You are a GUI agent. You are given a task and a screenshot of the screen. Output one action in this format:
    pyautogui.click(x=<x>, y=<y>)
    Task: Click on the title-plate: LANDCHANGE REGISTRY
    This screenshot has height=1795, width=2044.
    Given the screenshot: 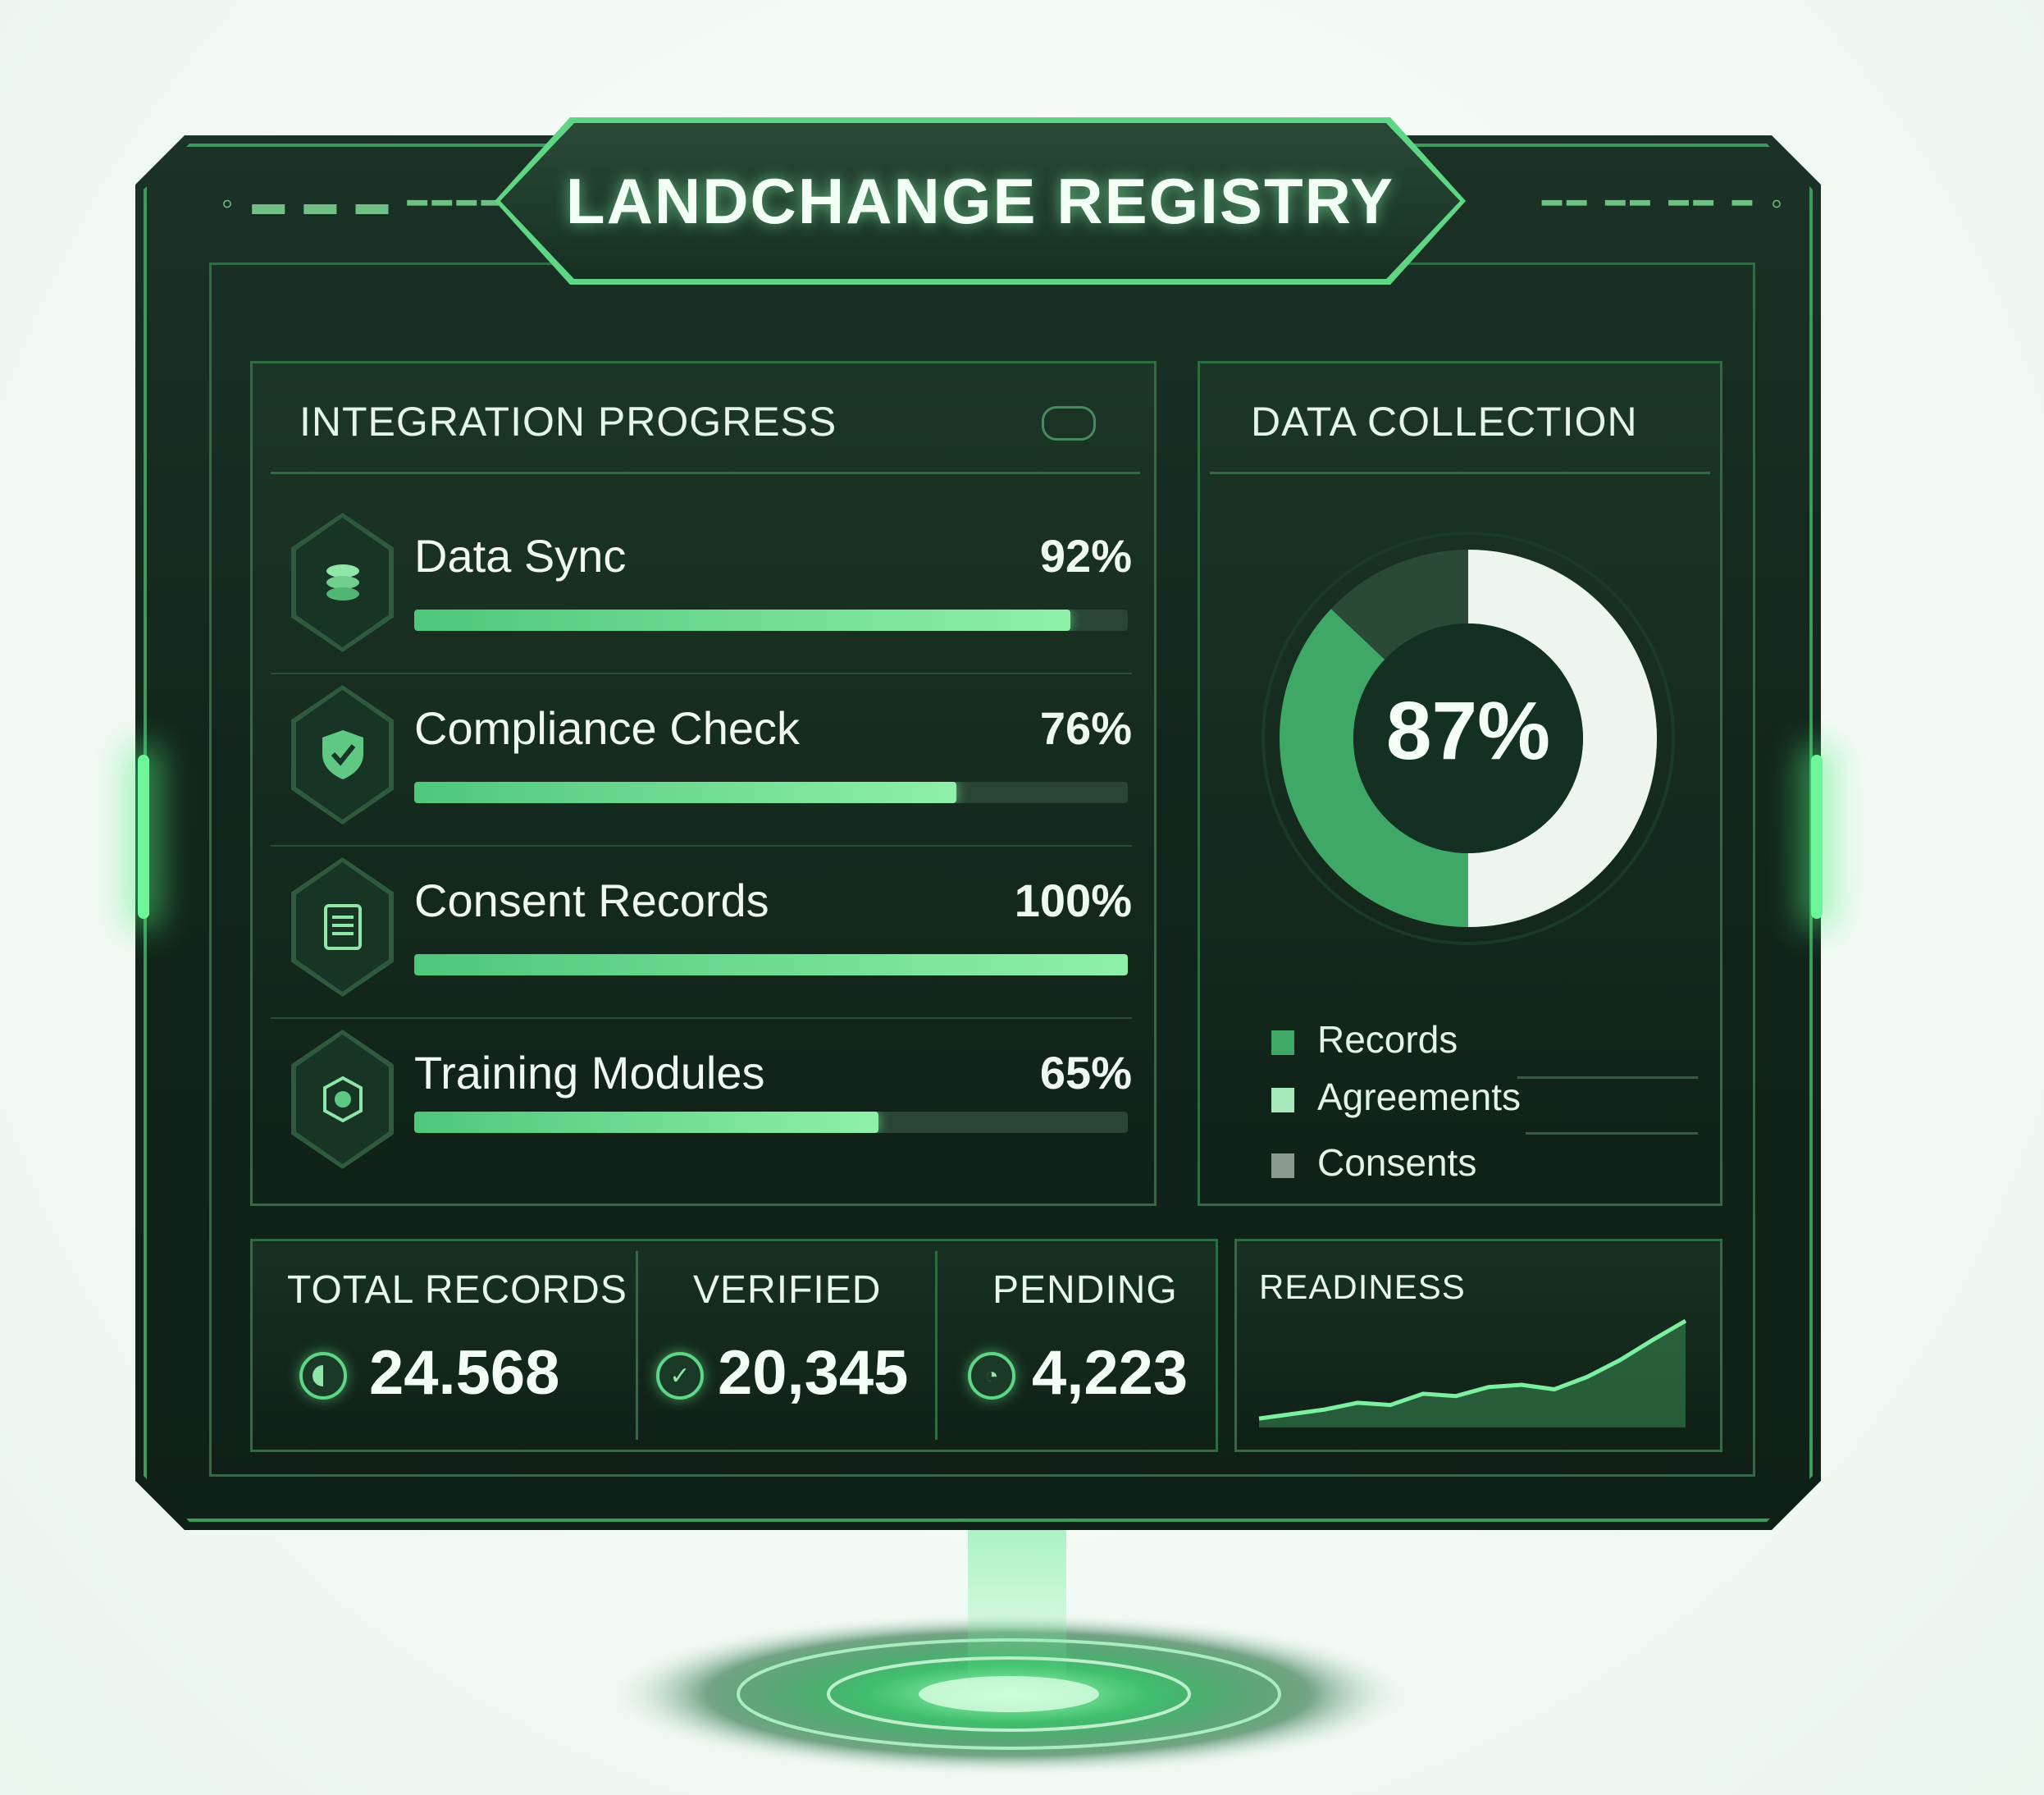 What is the action you would take?
    pyautogui.click(x=980, y=201)
    